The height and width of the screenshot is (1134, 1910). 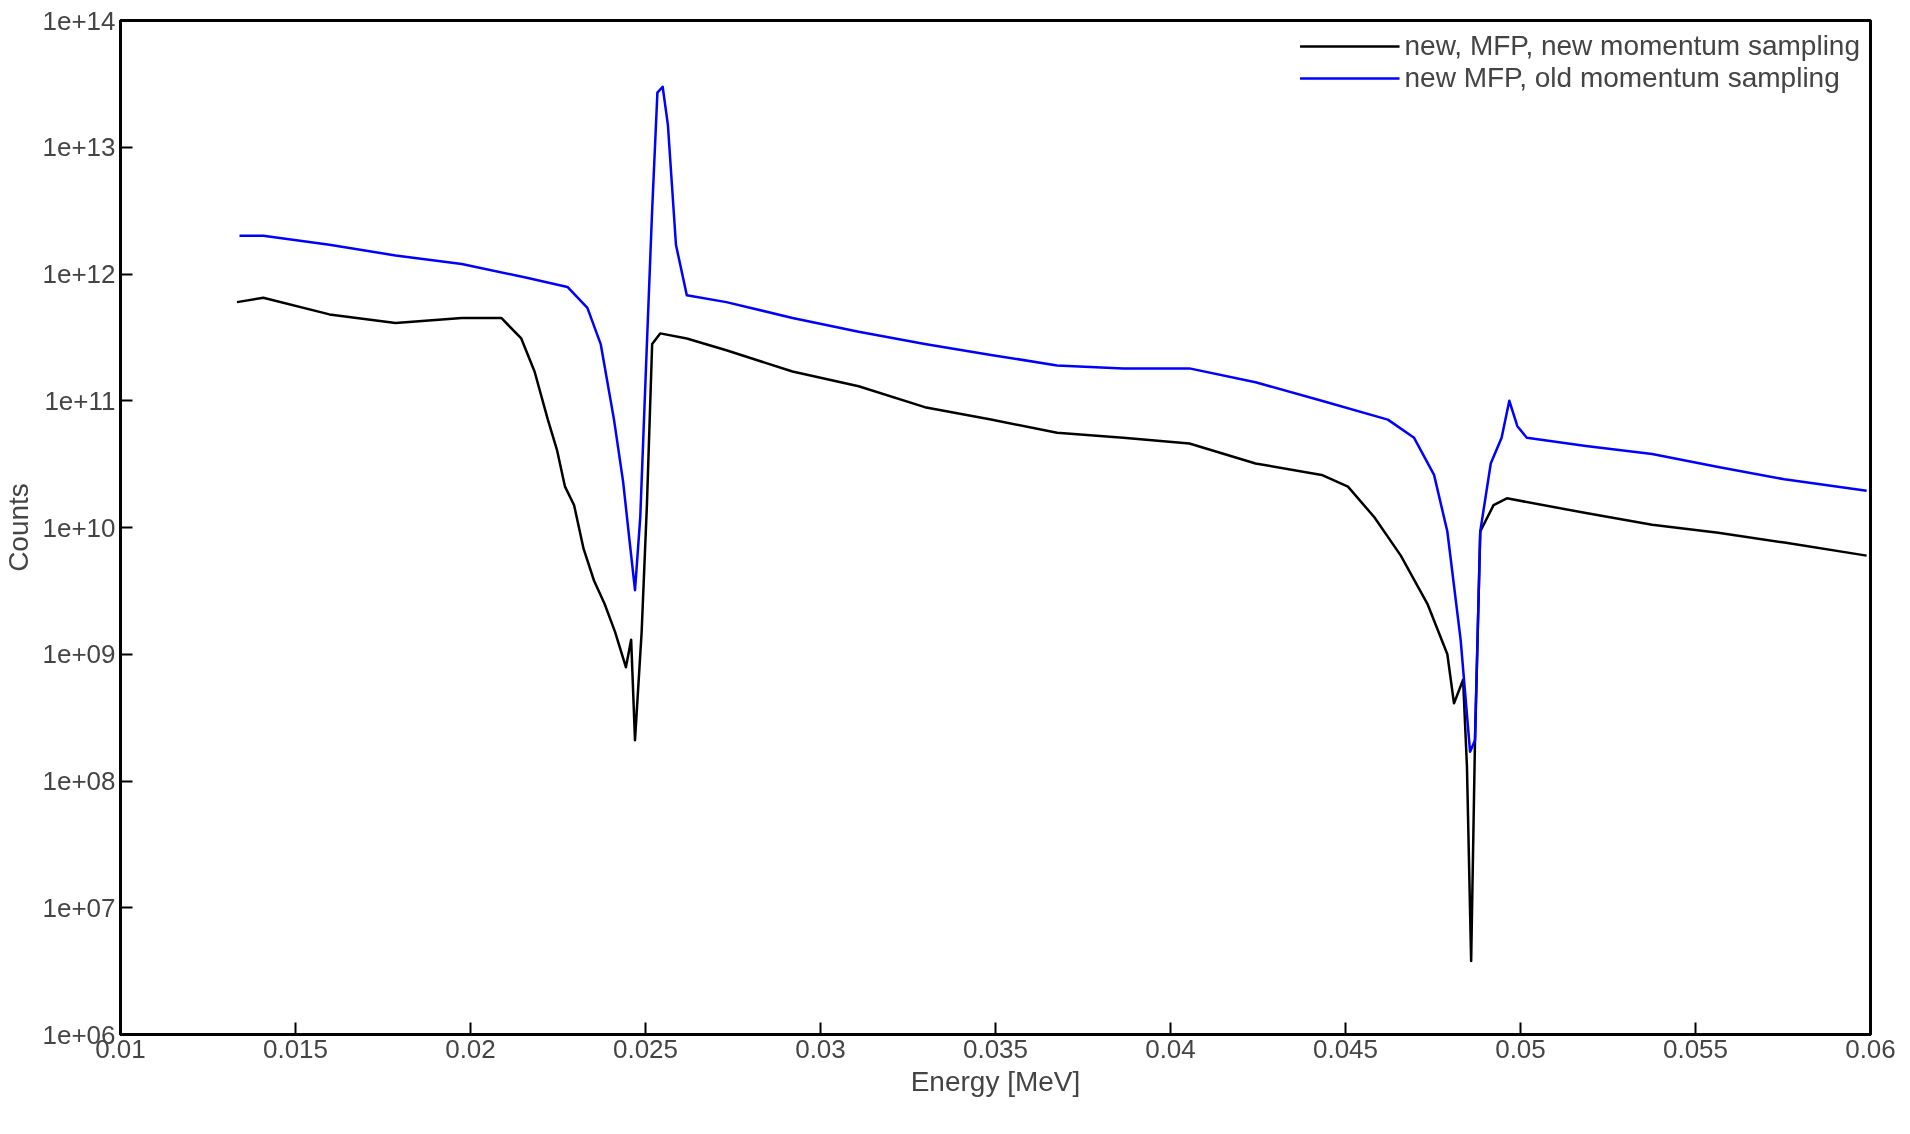 I want to click on y-tick-label: 1e+13, so click(x=79, y=147).